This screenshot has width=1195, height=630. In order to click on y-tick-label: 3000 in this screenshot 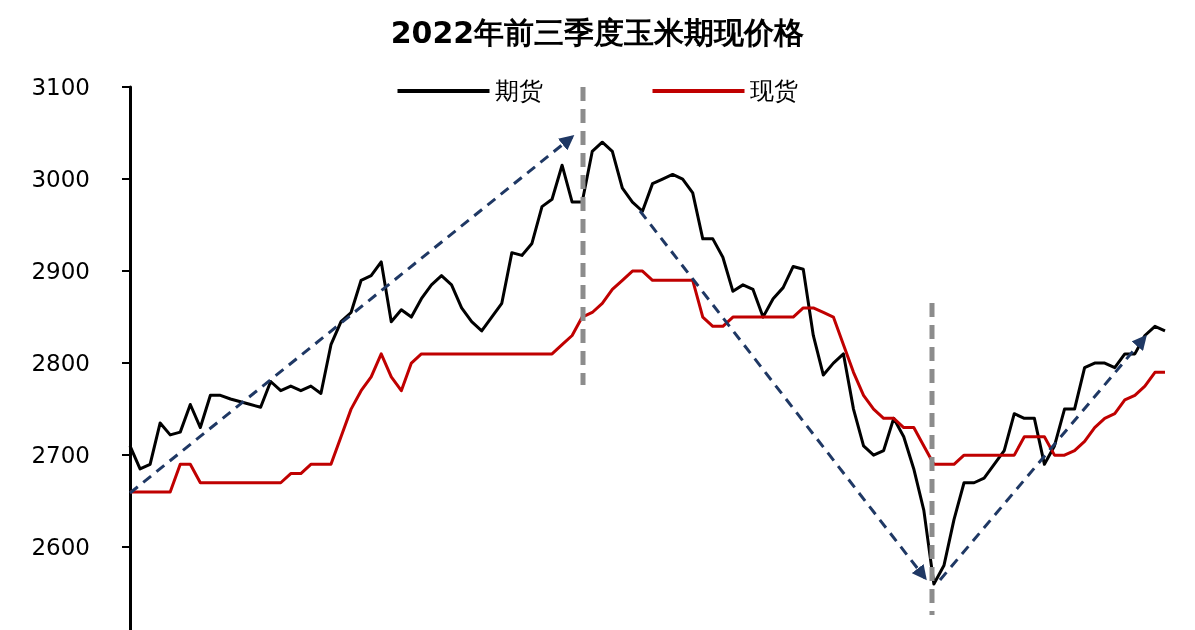, I will do `click(60, 179)`.